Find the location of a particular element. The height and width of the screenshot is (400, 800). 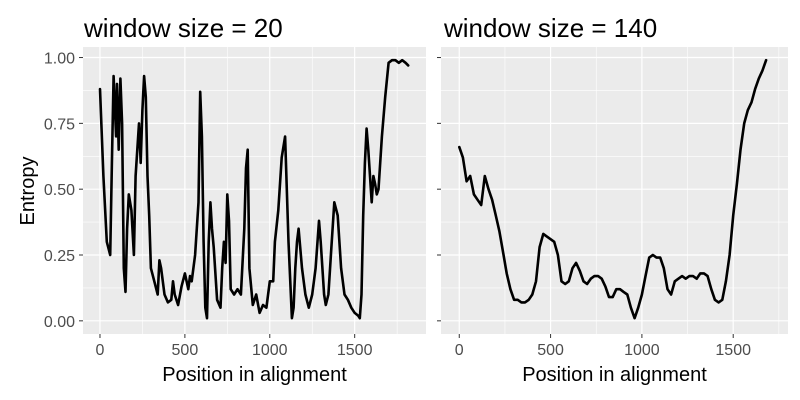

panel-title: window size = 20 is located at coordinates (183, 28).